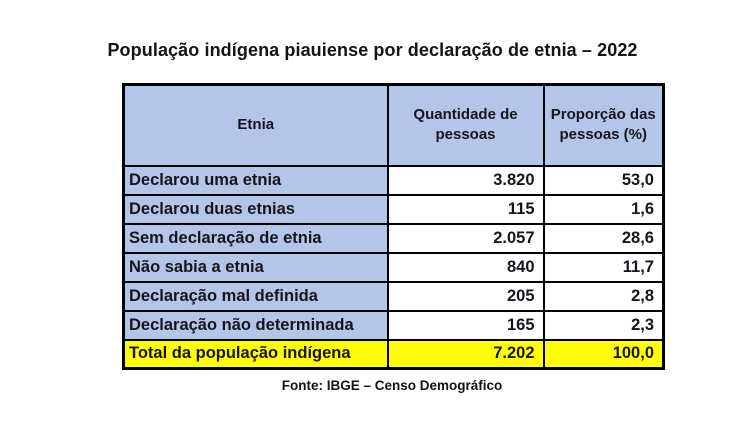 The height and width of the screenshot is (434, 745). I want to click on row-label: Declaração não determinada, so click(255, 325).